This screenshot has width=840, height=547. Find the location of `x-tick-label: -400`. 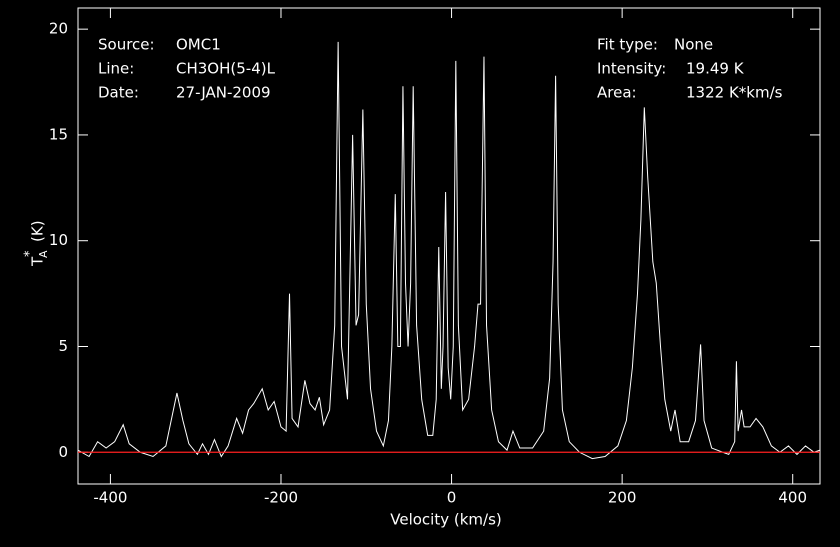

x-tick-label: -400 is located at coordinates (110, 498).